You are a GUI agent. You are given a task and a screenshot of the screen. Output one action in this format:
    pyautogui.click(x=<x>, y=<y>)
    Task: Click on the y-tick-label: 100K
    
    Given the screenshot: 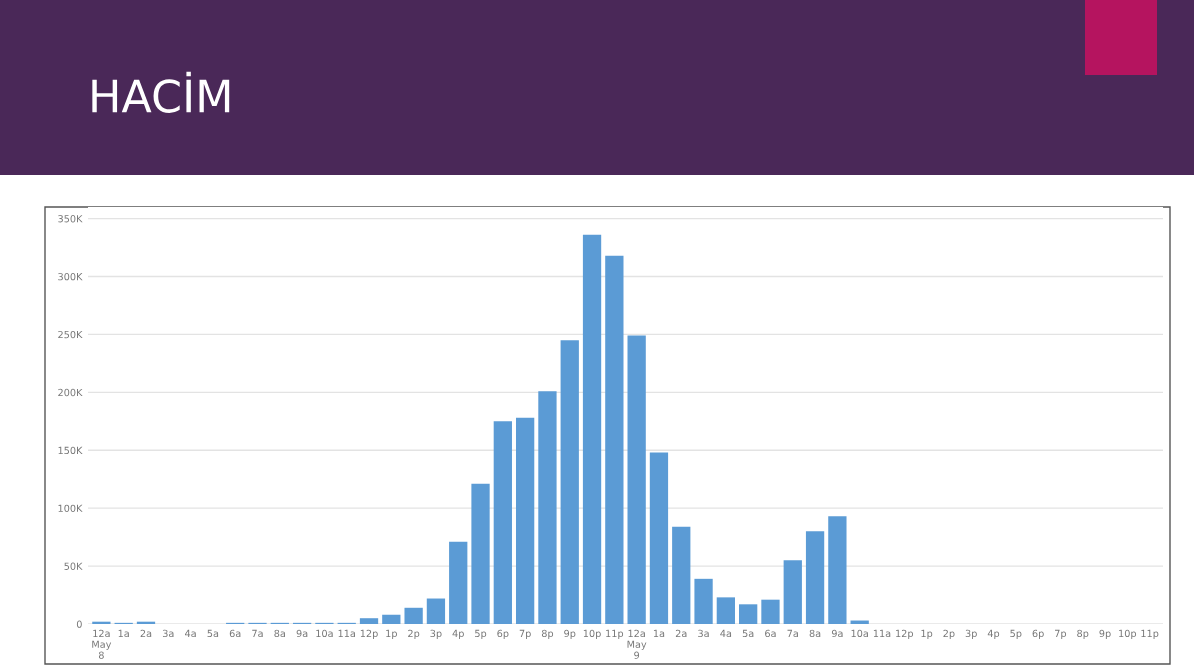 What is the action you would take?
    pyautogui.click(x=70, y=508)
    